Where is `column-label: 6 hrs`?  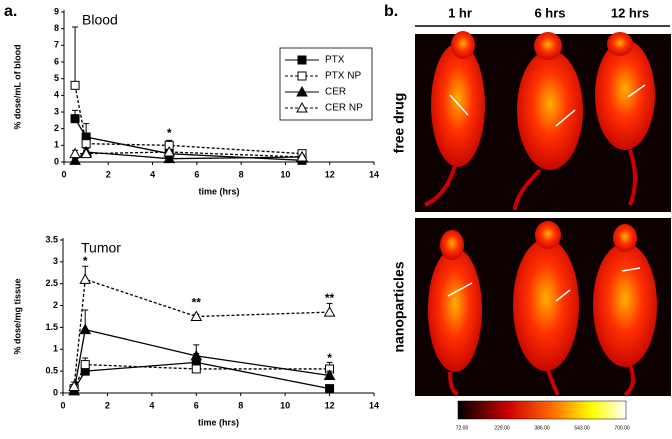
column-label: 6 hrs is located at coordinates (549, 12).